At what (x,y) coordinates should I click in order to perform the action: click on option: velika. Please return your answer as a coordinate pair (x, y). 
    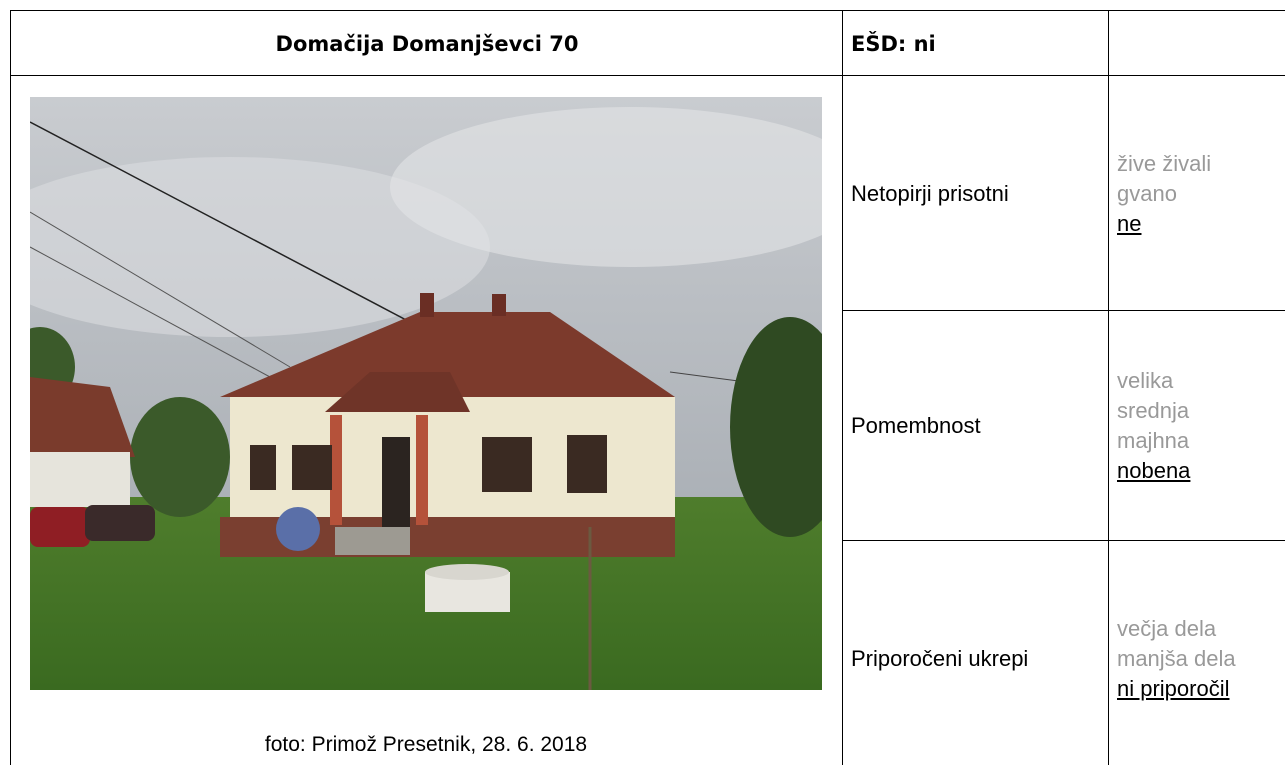
    Looking at the image, I should click on (1145, 380).